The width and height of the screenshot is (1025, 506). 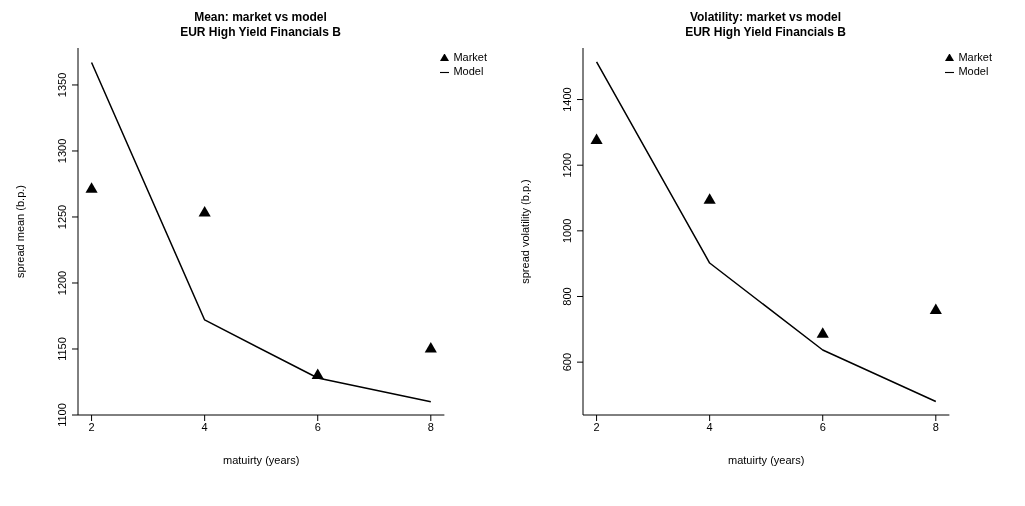 What do you see at coordinates (19, 231) in the screenshot?
I see `y-axis-title: spread mean (b.p.)` at bounding box center [19, 231].